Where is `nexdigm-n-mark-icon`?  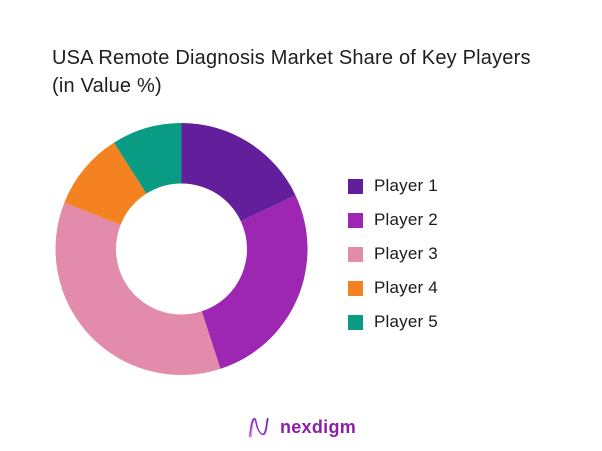 nexdigm-n-mark-icon is located at coordinates (258, 427).